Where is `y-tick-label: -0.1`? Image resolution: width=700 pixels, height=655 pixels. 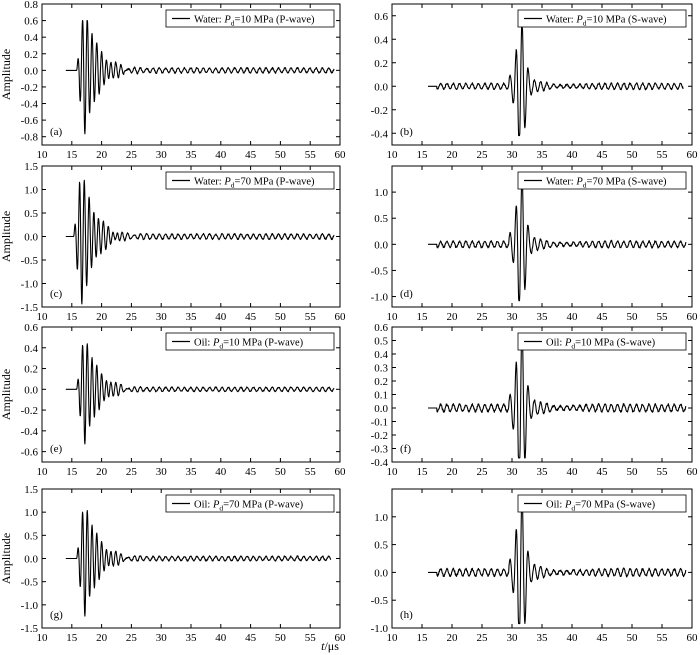
y-tick-label: -0.1 is located at coordinates (379, 423).